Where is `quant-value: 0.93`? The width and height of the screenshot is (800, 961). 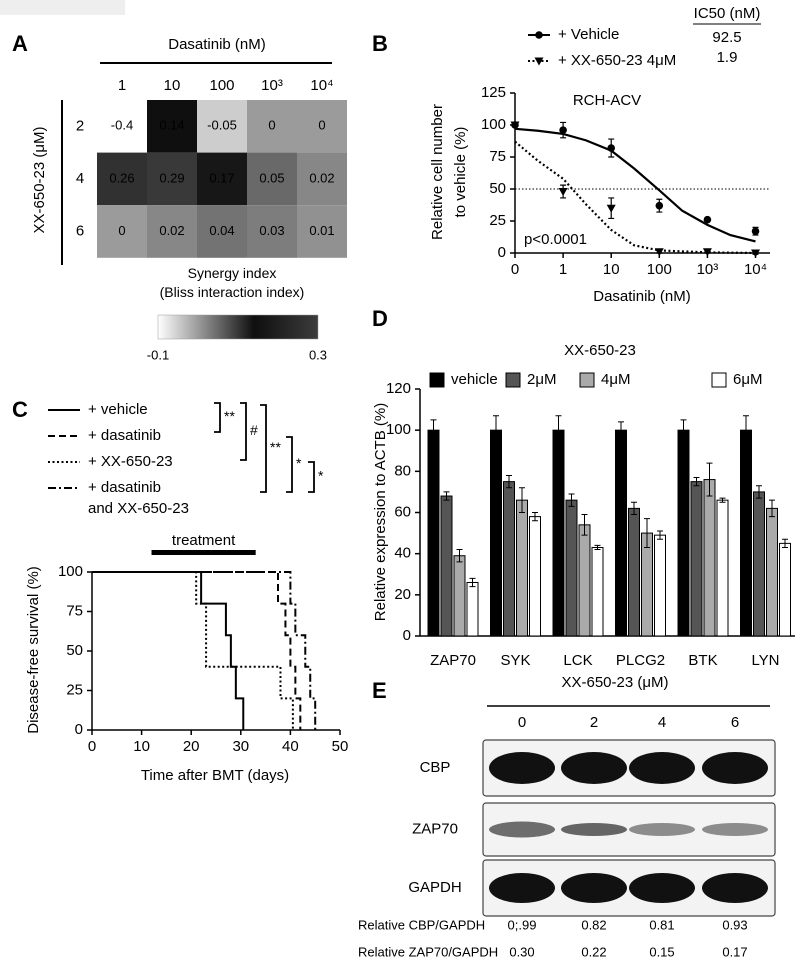
quant-value: 0.93 is located at coordinates (734, 924).